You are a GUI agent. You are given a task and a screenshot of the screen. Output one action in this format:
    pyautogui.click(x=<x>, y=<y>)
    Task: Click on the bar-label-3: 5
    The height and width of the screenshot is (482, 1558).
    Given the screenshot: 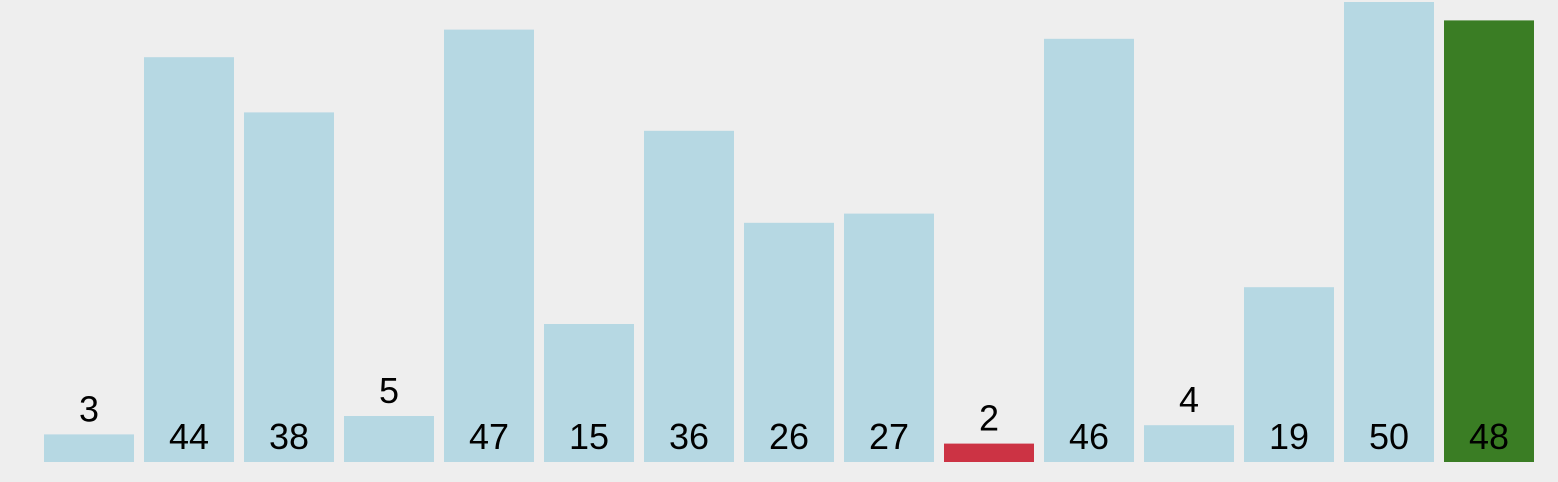 What is the action you would take?
    pyautogui.click(x=389, y=390)
    